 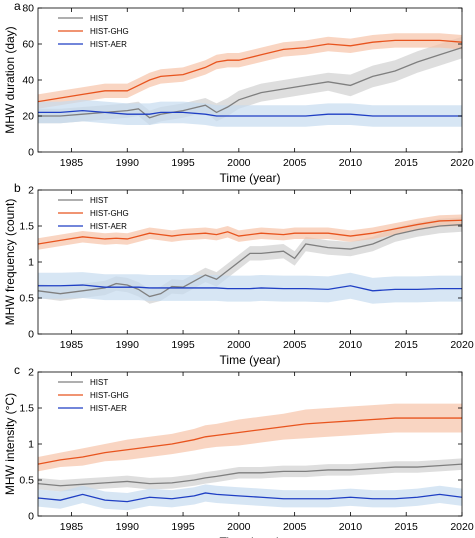 I want to click on panel-label: b, so click(x=17, y=188).